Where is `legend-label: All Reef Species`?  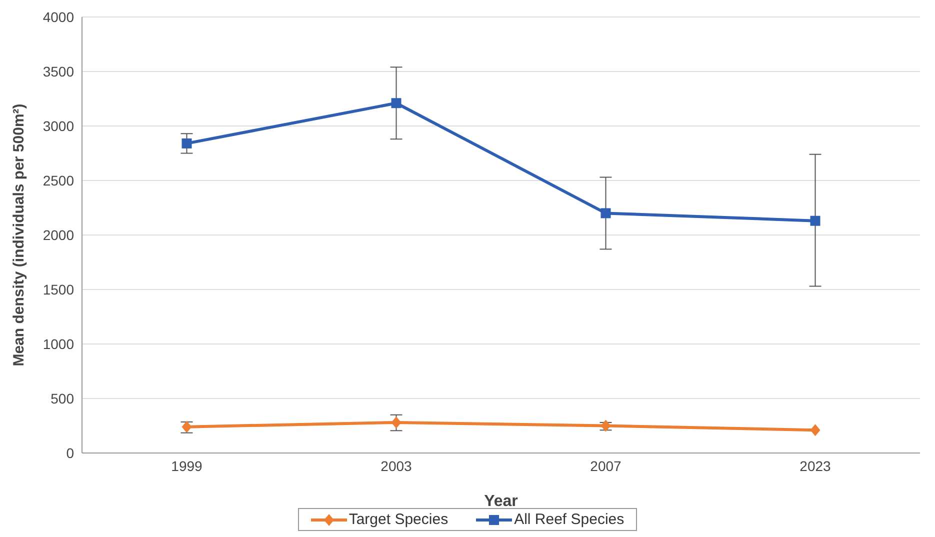
legend-label: All Reef Species is located at coordinates (569, 519).